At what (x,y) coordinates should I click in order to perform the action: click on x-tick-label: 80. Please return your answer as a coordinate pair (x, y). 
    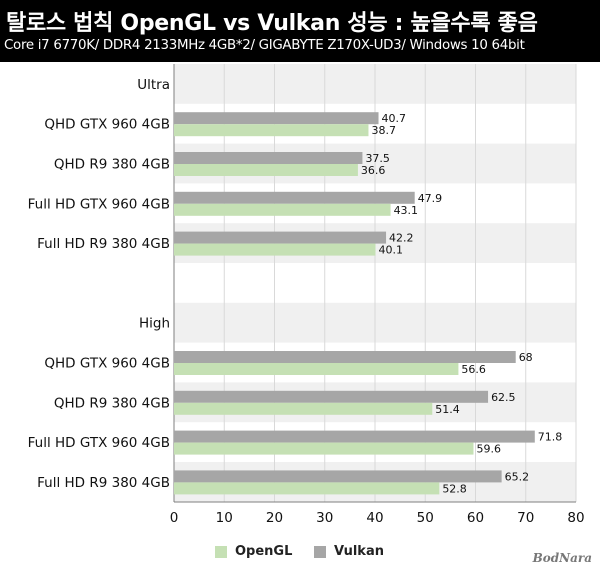
    Looking at the image, I should click on (575, 518).